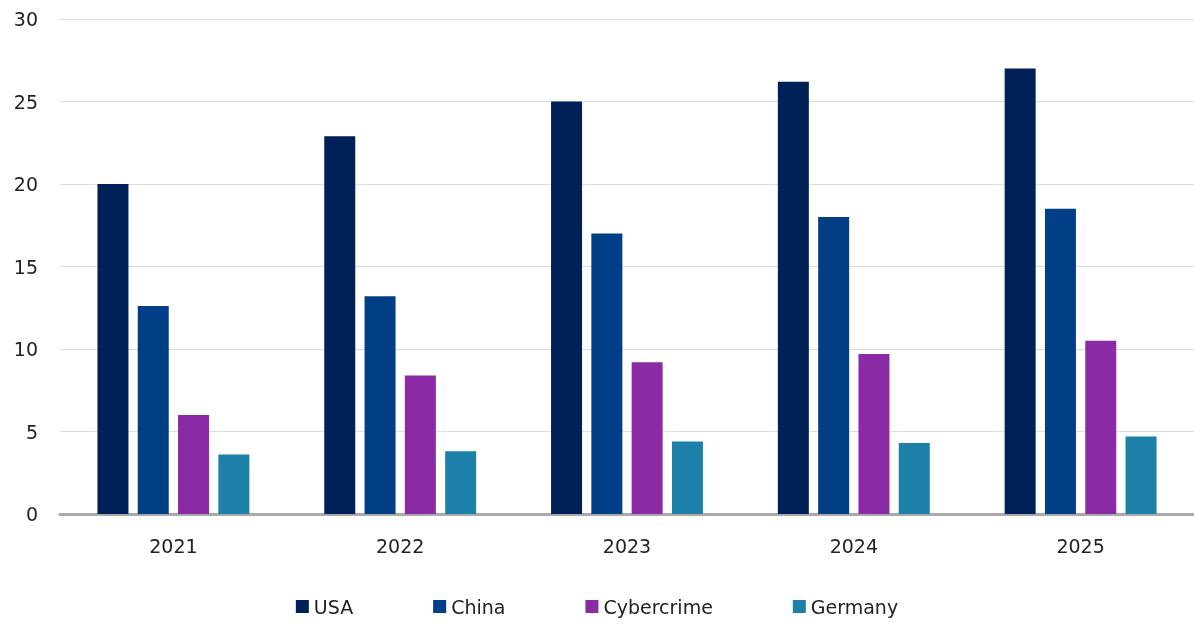 Image resolution: width=1194 pixels, height=629 pixels. I want to click on y-tick-label: 10, so click(25, 349).